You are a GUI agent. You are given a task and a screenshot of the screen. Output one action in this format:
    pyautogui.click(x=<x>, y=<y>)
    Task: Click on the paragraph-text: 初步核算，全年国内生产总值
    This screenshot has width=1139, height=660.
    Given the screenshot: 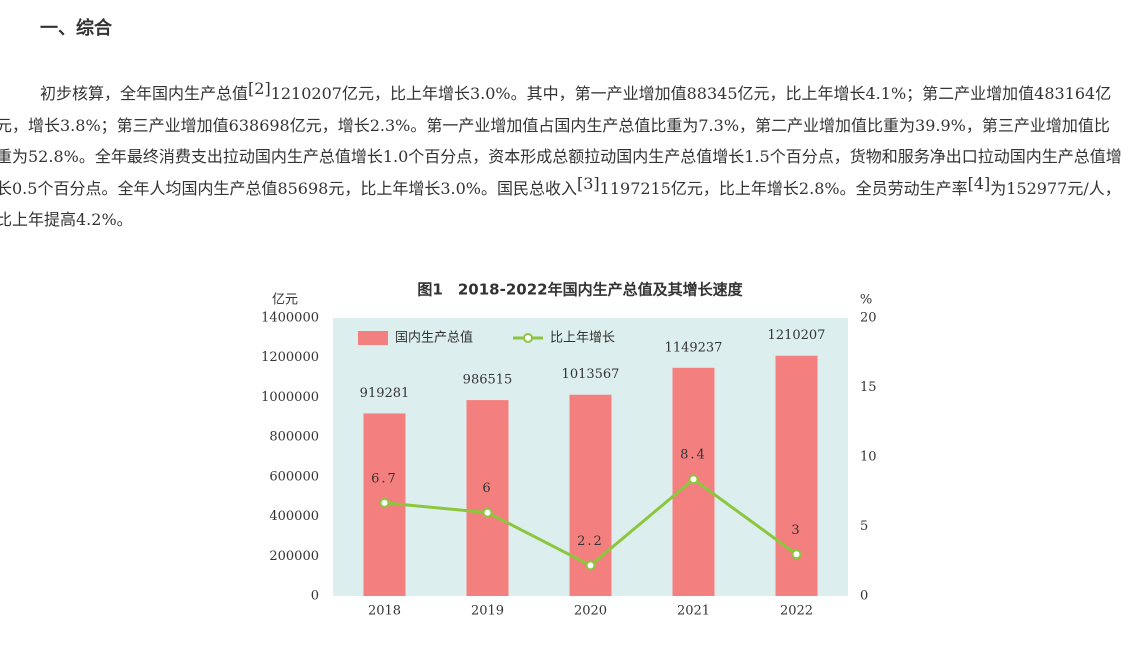 What is the action you would take?
    pyautogui.click(x=144, y=93)
    